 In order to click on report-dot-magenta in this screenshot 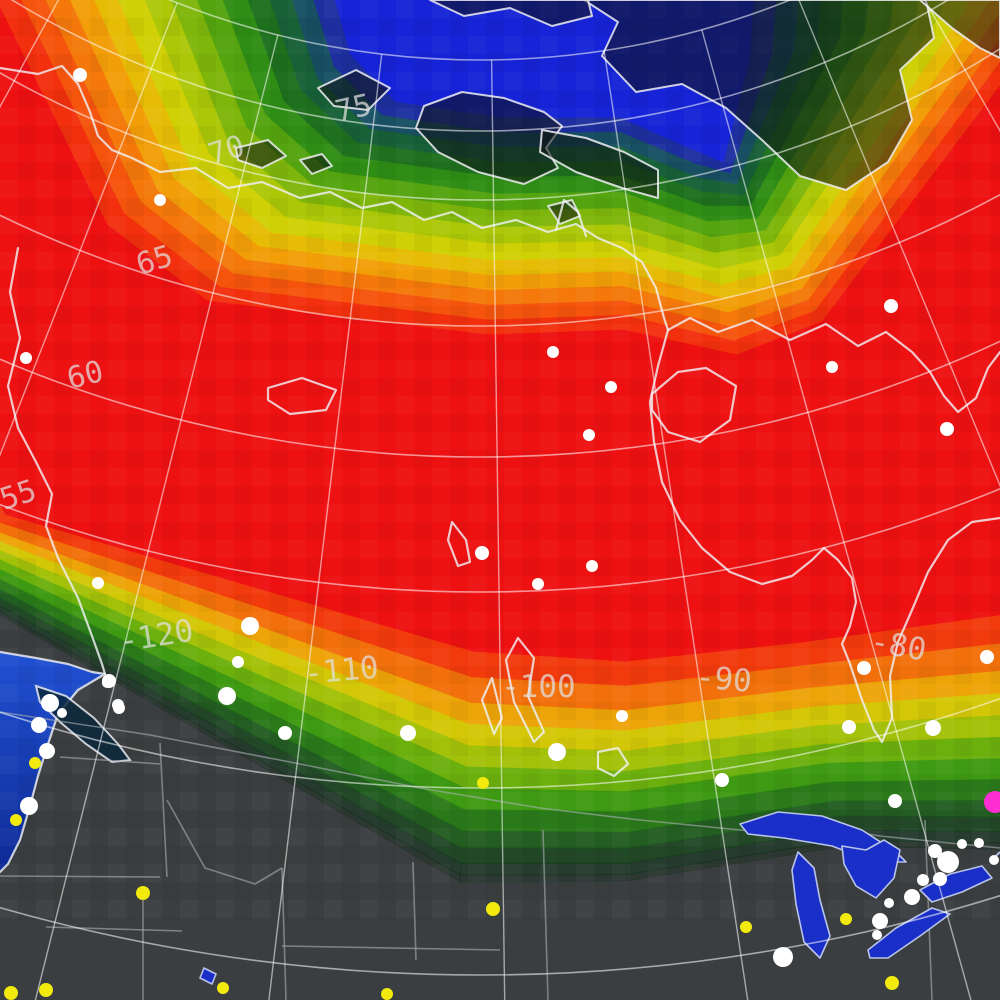, I will do `click(992, 802)`.